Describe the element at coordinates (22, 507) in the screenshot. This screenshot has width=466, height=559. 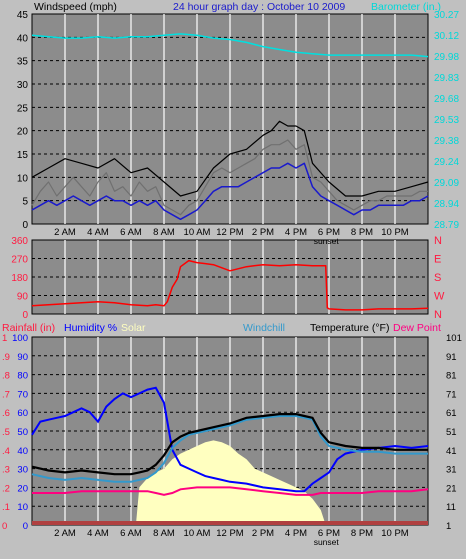
I see `humidity-tick-label: 10` at that location.